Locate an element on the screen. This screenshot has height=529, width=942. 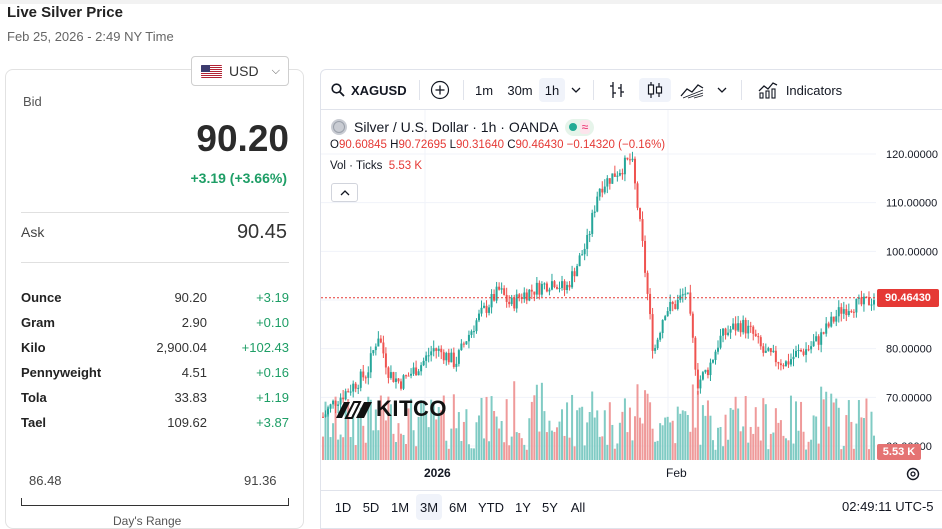
indicators-icon is located at coordinates (768, 90).